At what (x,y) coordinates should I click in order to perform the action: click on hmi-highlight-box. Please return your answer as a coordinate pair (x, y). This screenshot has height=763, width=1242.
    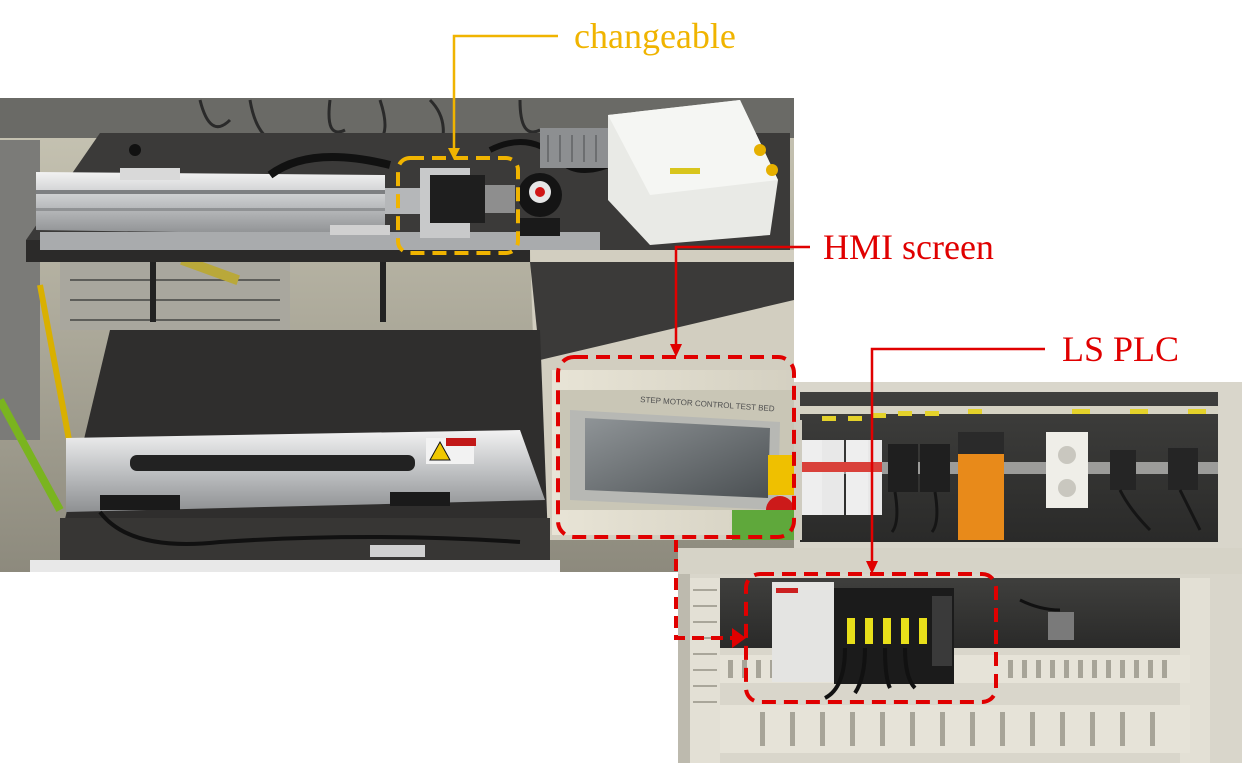
    Looking at the image, I should click on (676, 447).